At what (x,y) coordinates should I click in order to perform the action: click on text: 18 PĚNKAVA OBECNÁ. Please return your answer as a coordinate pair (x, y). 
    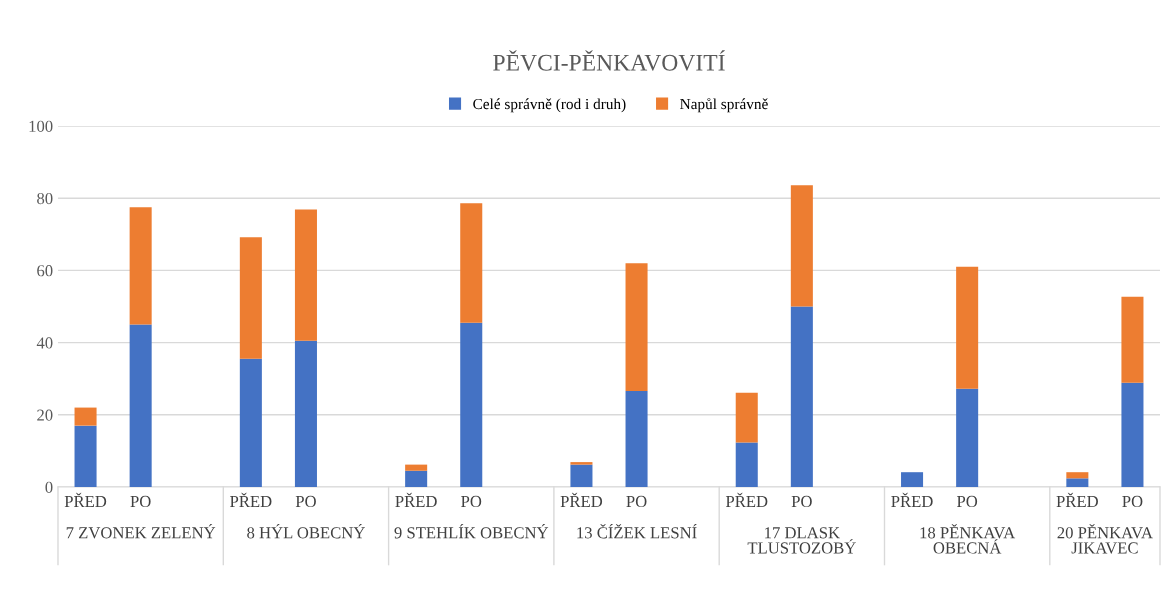
    Looking at the image, I should click on (968, 539).